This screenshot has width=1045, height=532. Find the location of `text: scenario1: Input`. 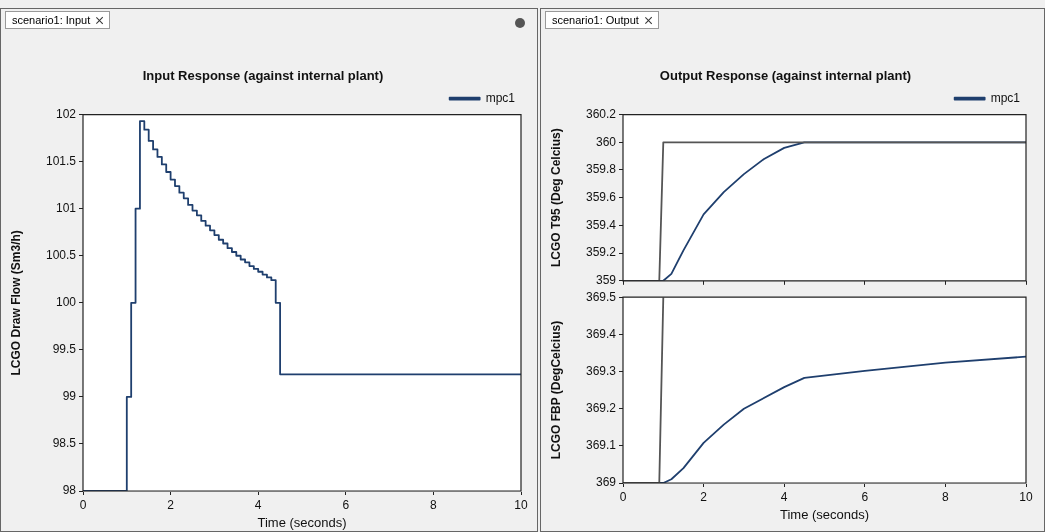

text: scenario1: Input is located at coordinates (51, 20).